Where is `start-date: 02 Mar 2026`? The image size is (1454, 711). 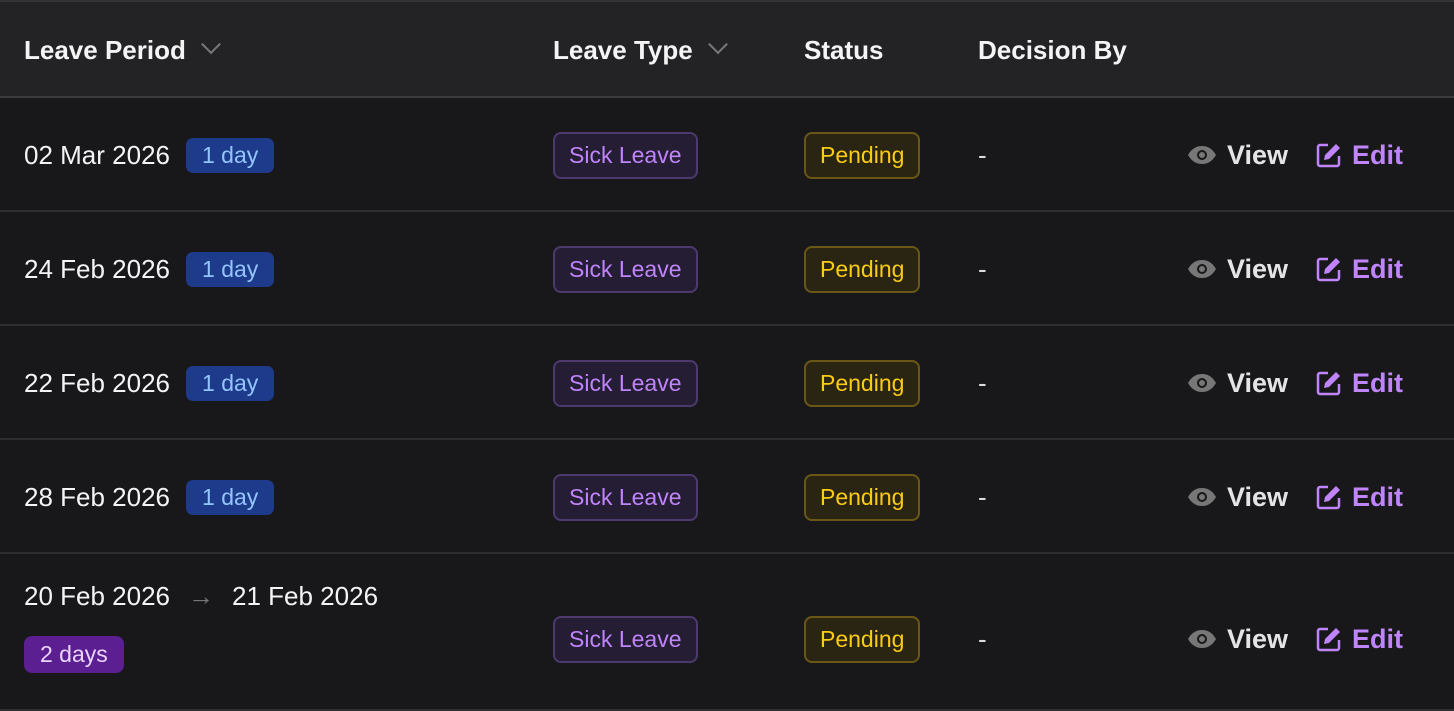 start-date: 02 Mar 2026 is located at coordinates (97, 154).